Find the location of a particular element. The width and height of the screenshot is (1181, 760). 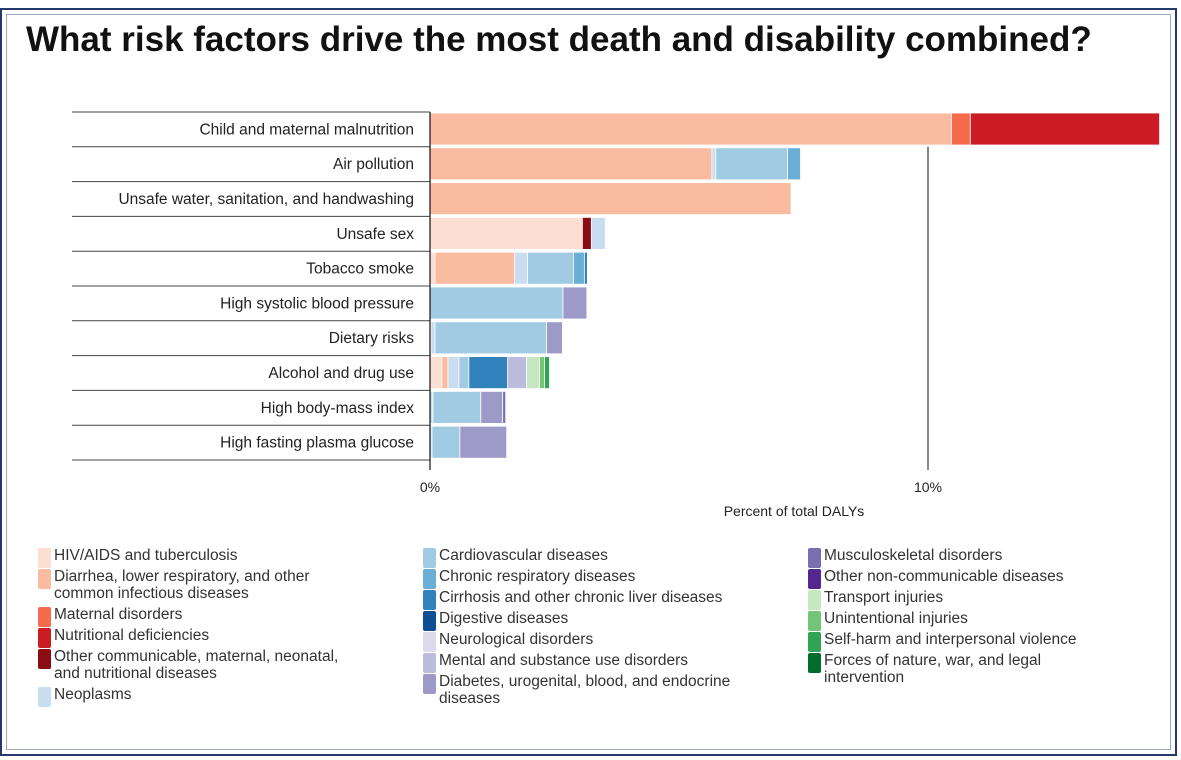

legend-item: Maternal disorders is located at coordinates (188, 616).